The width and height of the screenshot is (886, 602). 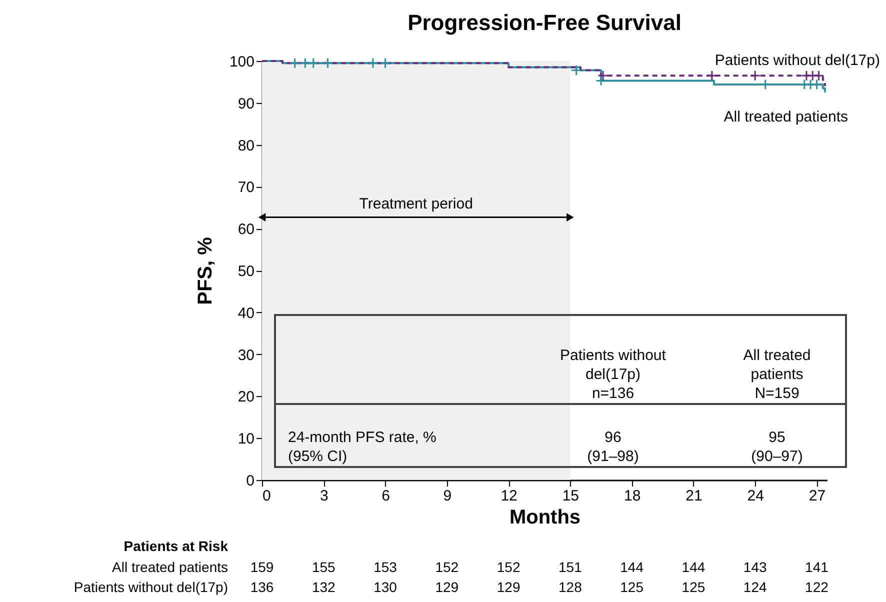 What do you see at coordinates (246, 187) in the screenshot?
I see `y-tick-label: 70` at bounding box center [246, 187].